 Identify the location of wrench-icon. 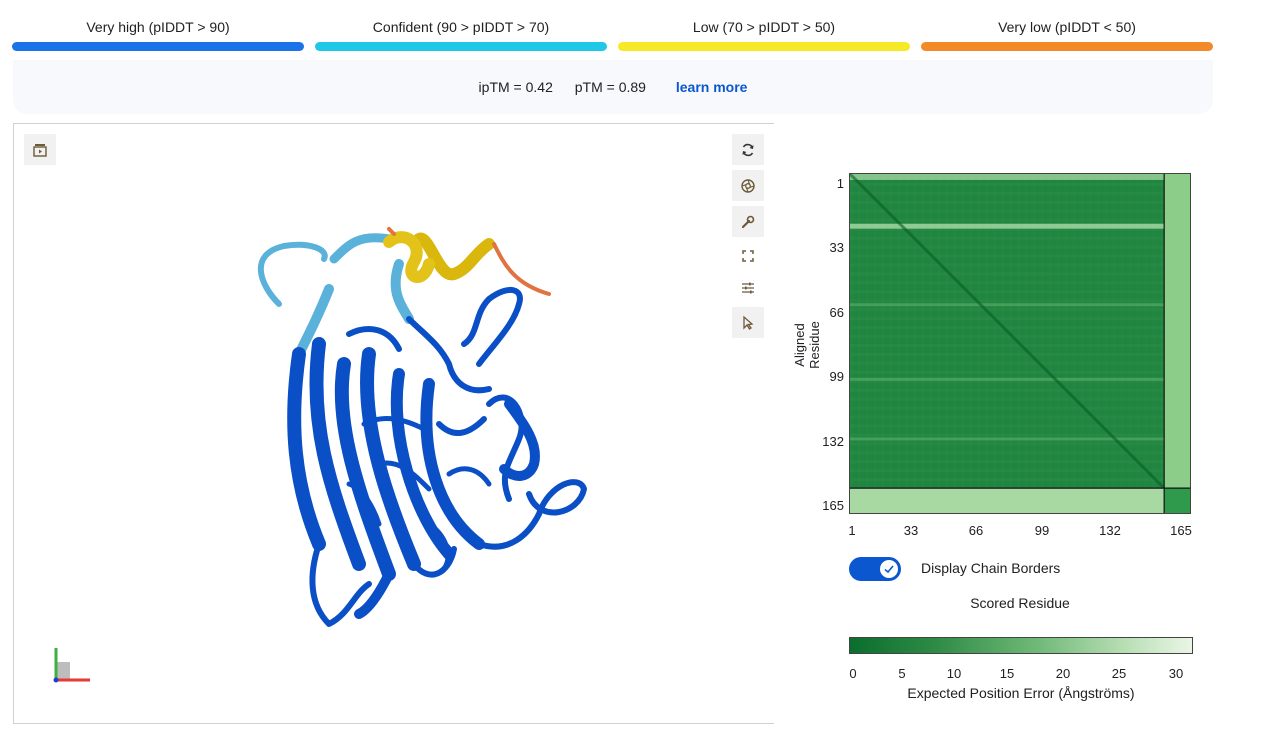
(748, 221).